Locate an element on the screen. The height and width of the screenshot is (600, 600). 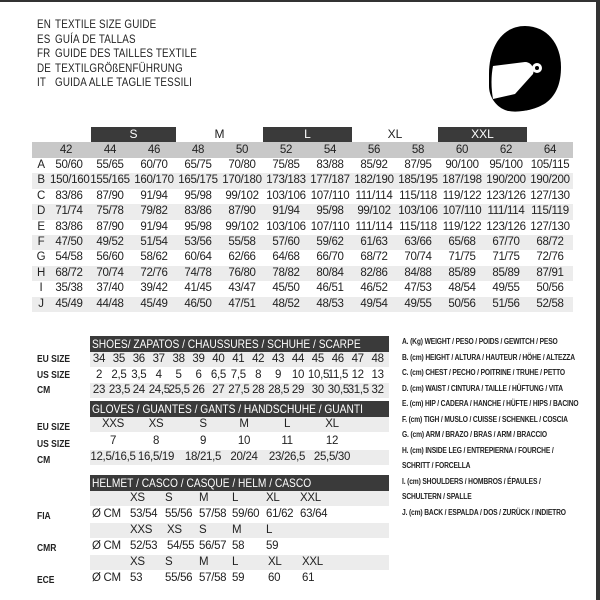
table-cell: 95/98 is located at coordinates (198, 226).